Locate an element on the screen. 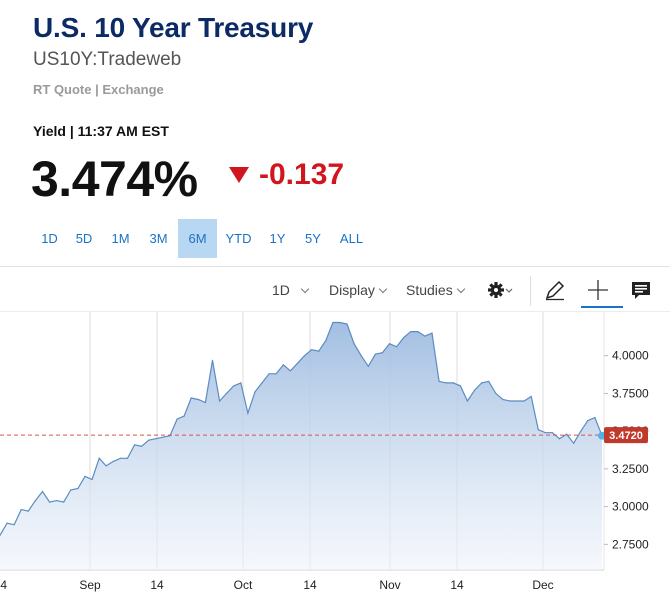 The height and width of the screenshot is (606, 670). quote-type-label: RT Quote | Exchange is located at coordinates (98, 89).